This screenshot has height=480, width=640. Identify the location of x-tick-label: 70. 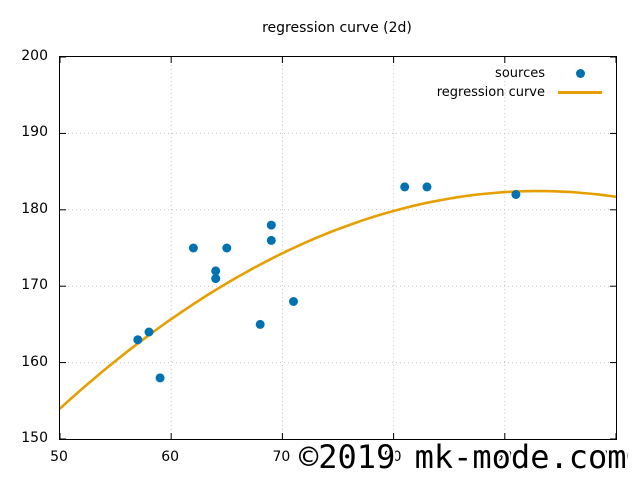
(281, 457).